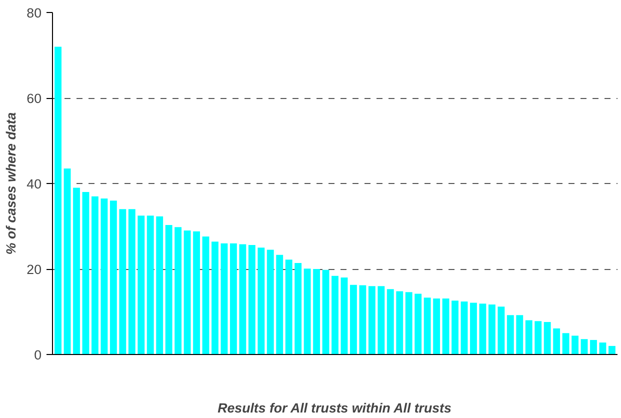 The width and height of the screenshot is (621, 418). What do you see at coordinates (34, 184) in the screenshot?
I see `y-tick-label: 40` at bounding box center [34, 184].